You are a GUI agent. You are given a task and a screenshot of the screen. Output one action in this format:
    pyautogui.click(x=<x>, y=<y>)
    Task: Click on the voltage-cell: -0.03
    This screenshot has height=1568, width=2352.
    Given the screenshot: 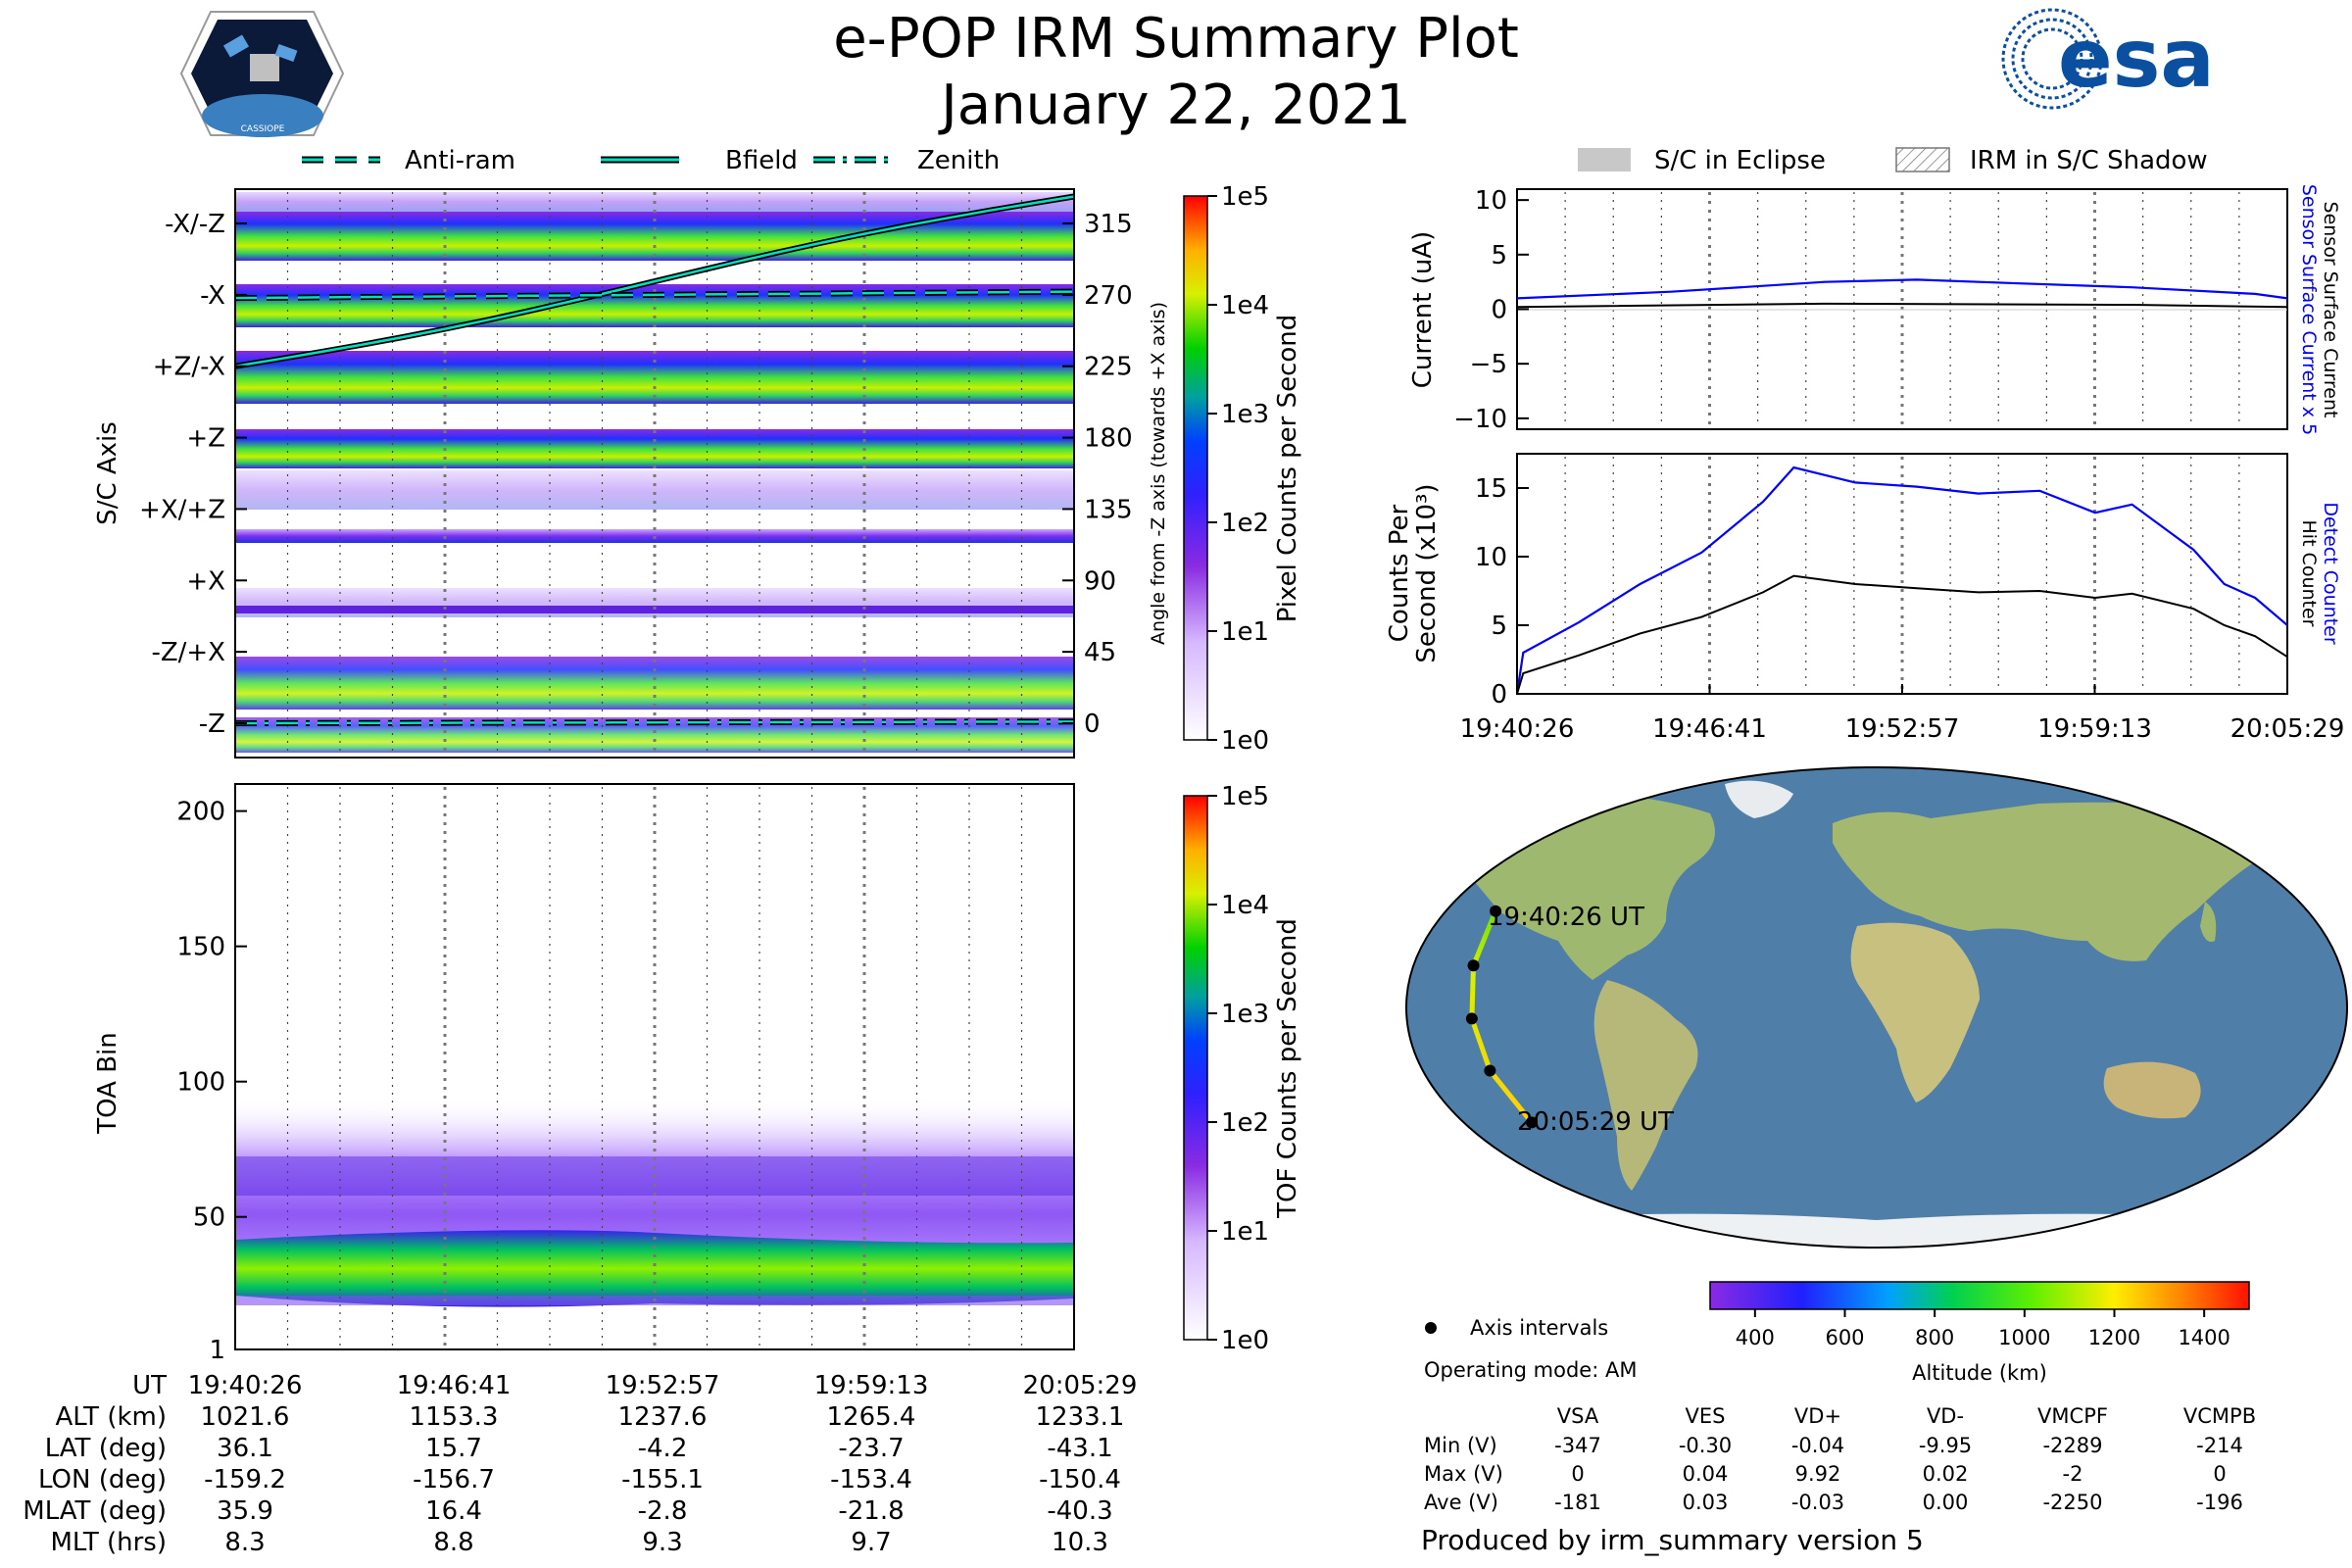 What is the action you would take?
    pyautogui.click(x=1817, y=1502)
    